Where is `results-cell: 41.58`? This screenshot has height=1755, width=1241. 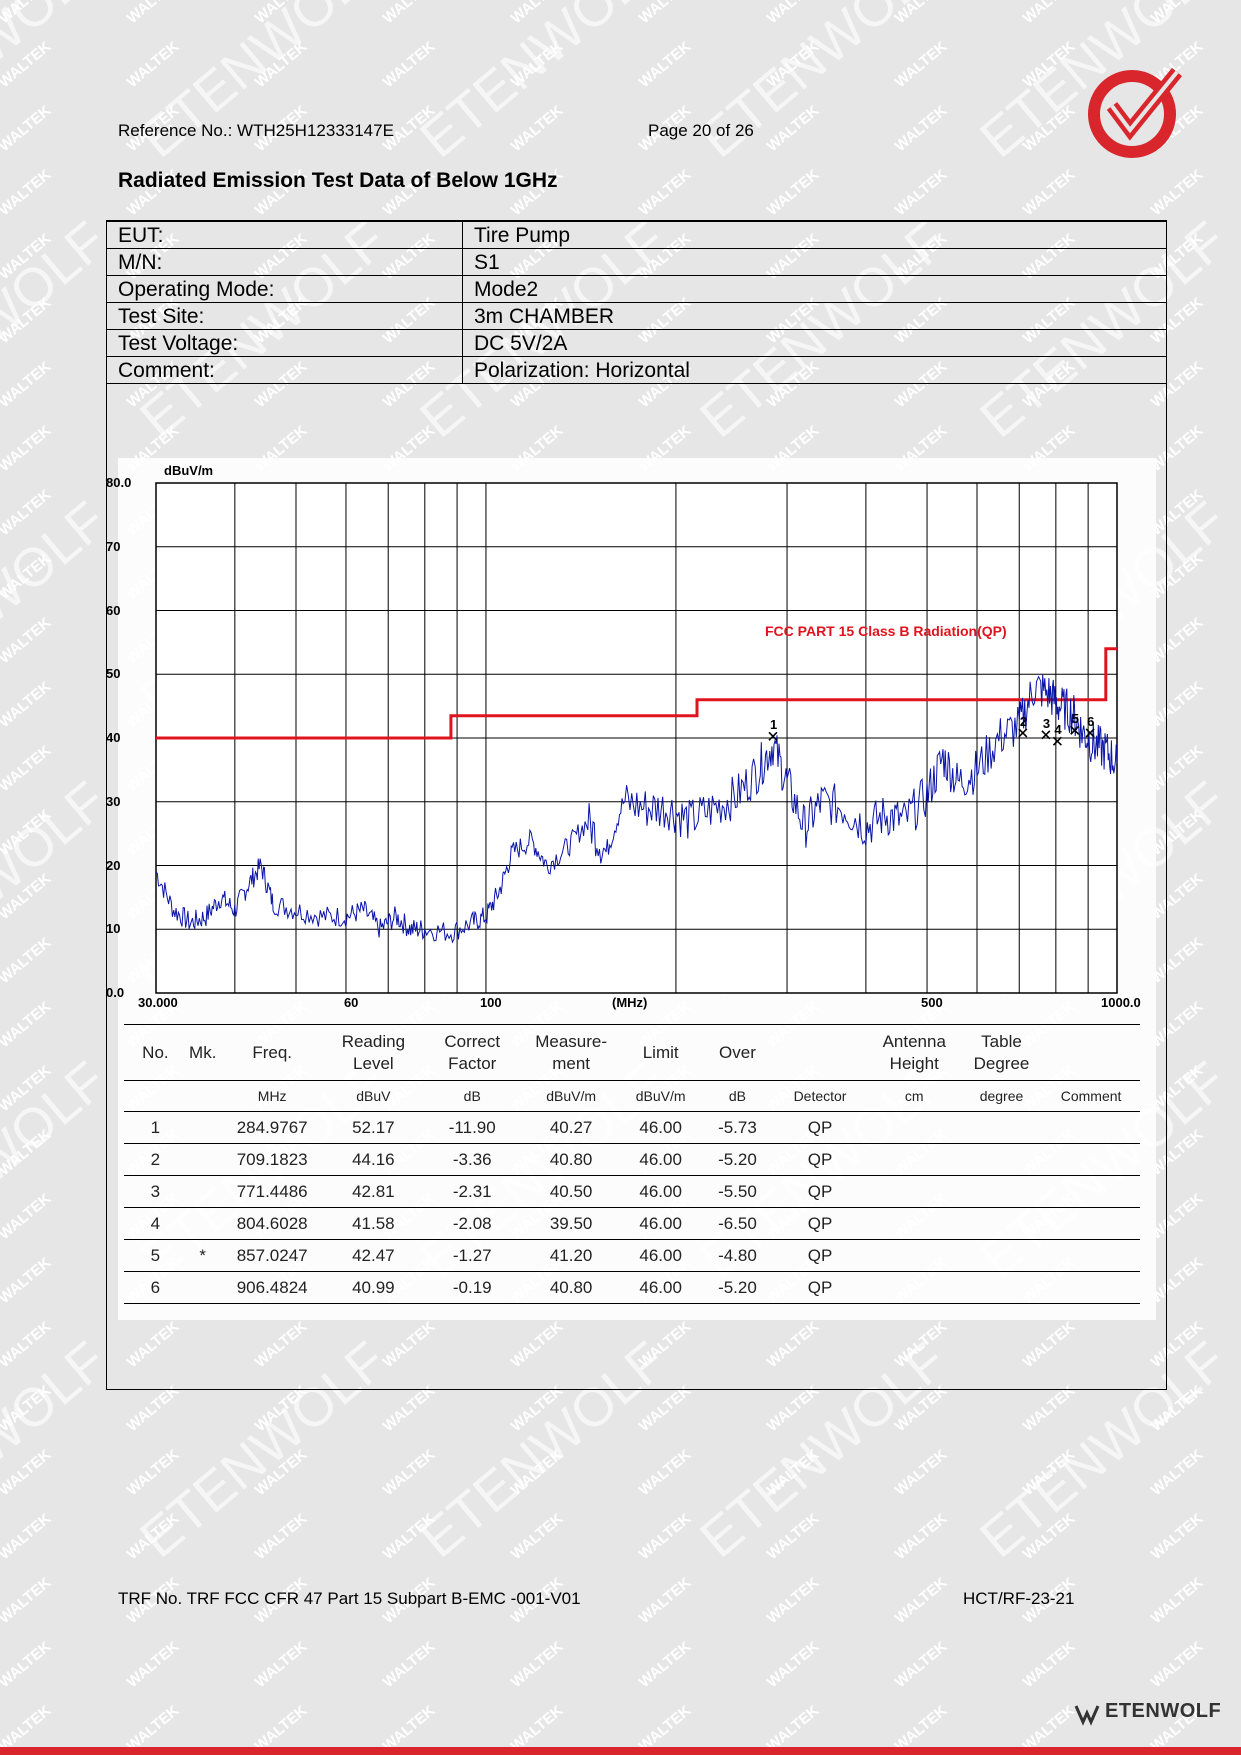
results-cell: 41.58 is located at coordinates (373, 1223).